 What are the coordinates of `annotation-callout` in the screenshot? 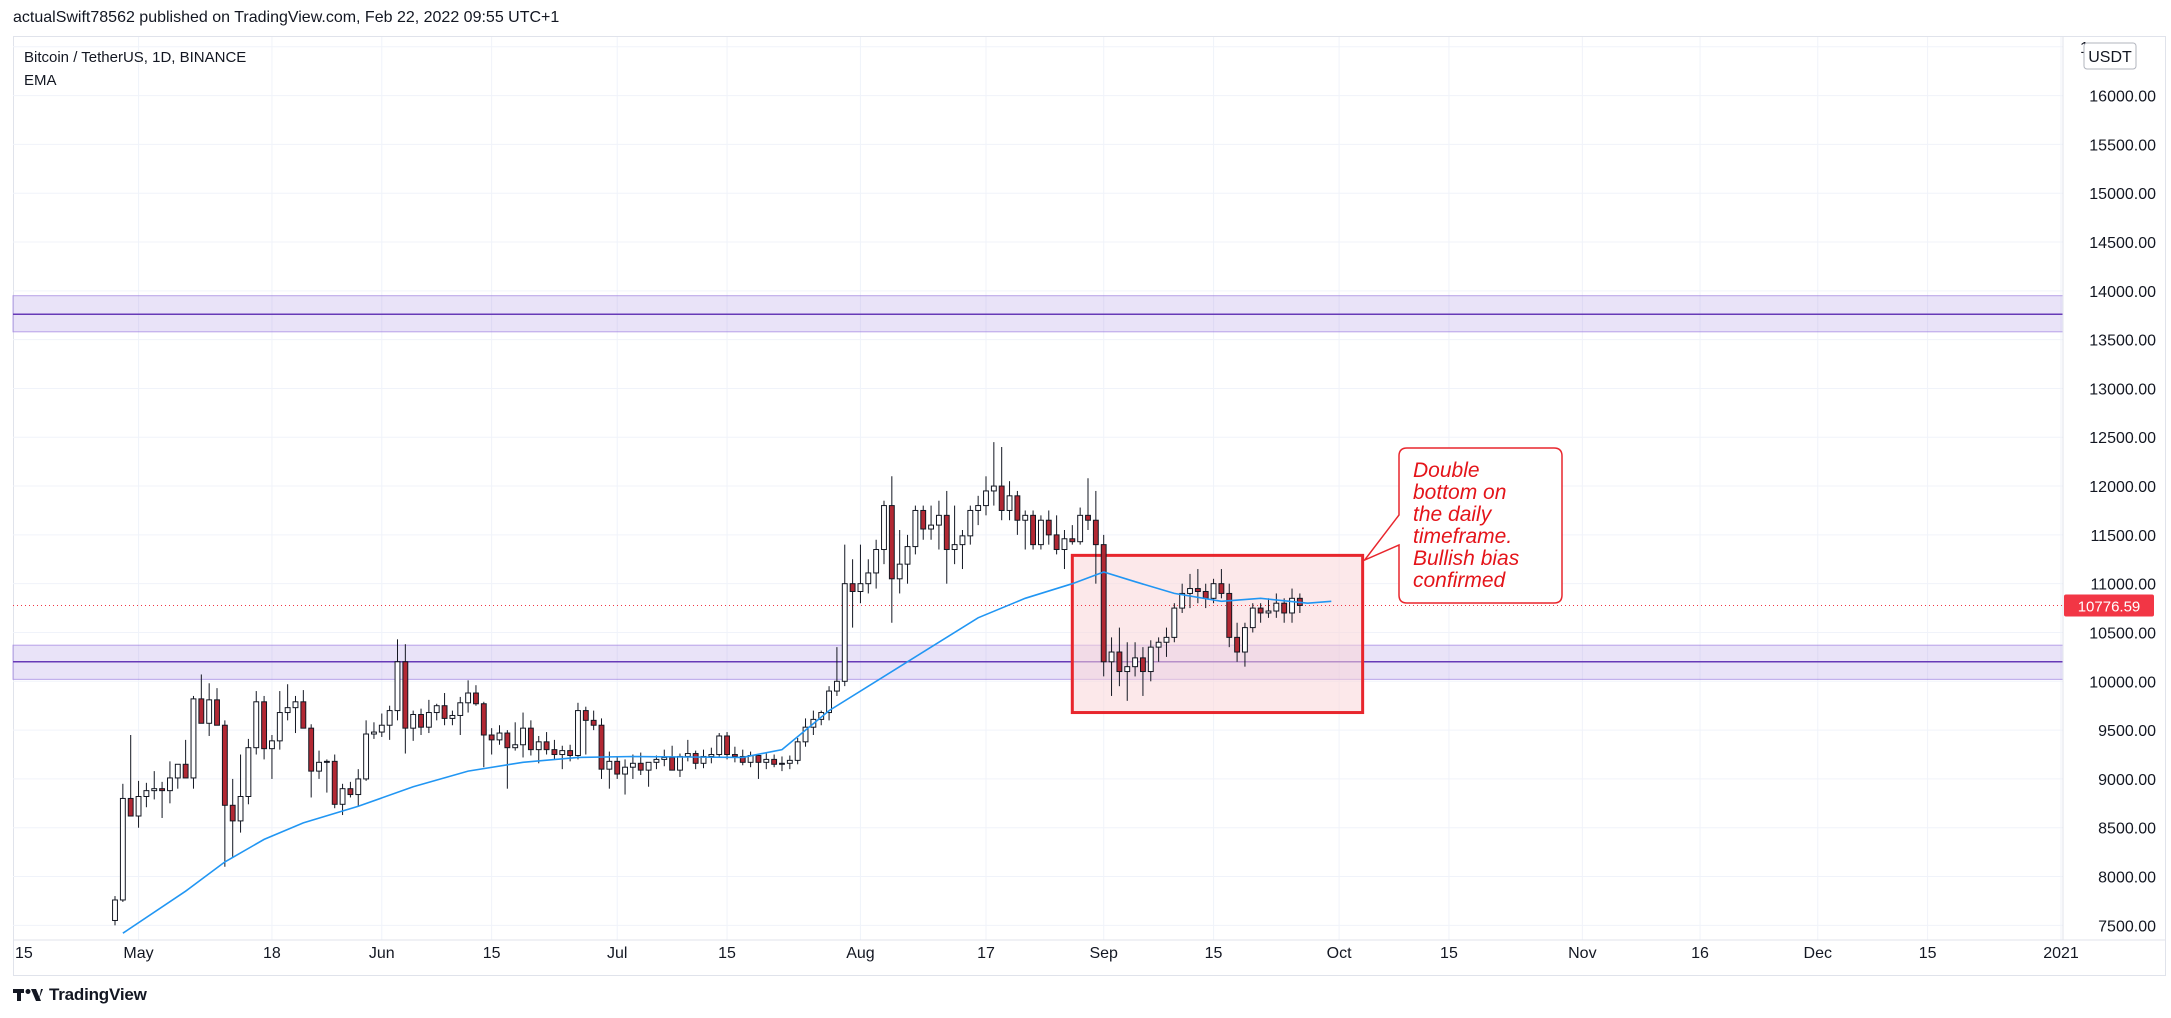 It's located at (1462, 525).